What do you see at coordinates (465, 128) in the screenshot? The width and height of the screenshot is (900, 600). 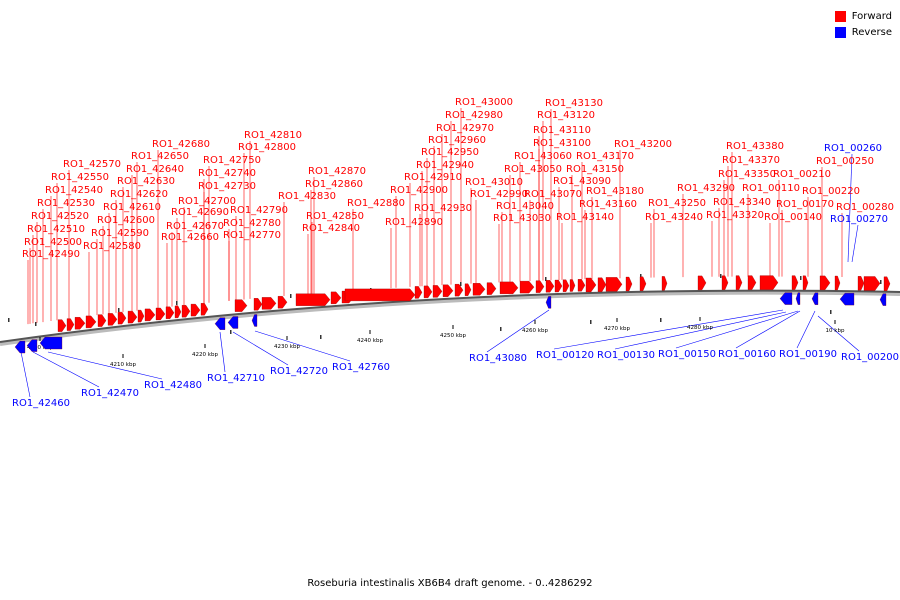 I see `forward-gene-label: RO1_42970` at bounding box center [465, 128].